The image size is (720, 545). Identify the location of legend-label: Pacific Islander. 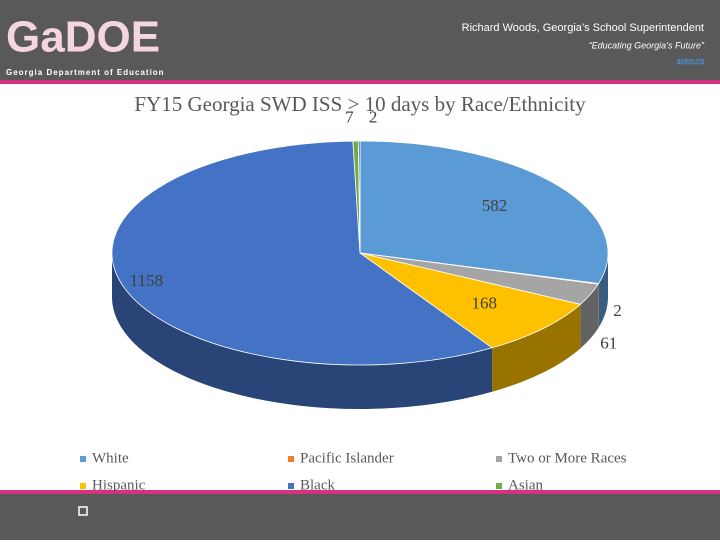
(347, 458).